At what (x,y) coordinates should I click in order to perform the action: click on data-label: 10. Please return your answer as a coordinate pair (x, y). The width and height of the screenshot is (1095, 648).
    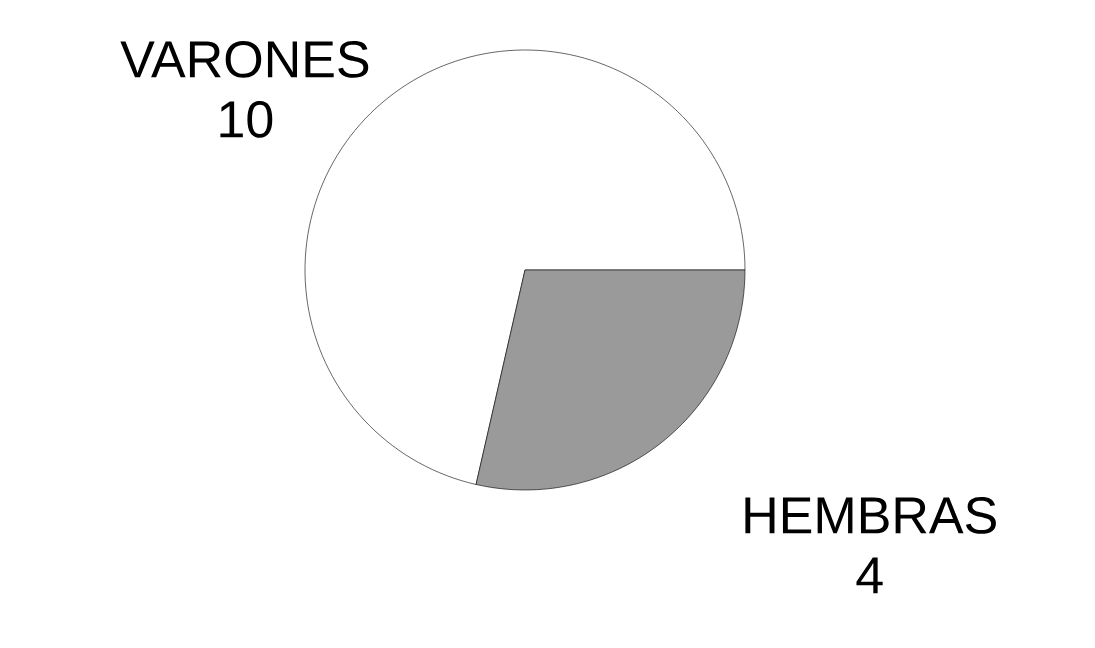
    Looking at the image, I should click on (246, 119).